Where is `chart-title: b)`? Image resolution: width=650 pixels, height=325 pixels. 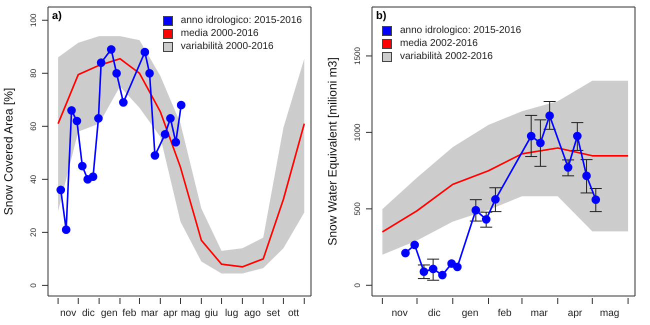 chart-title: b) is located at coordinates (381, 16).